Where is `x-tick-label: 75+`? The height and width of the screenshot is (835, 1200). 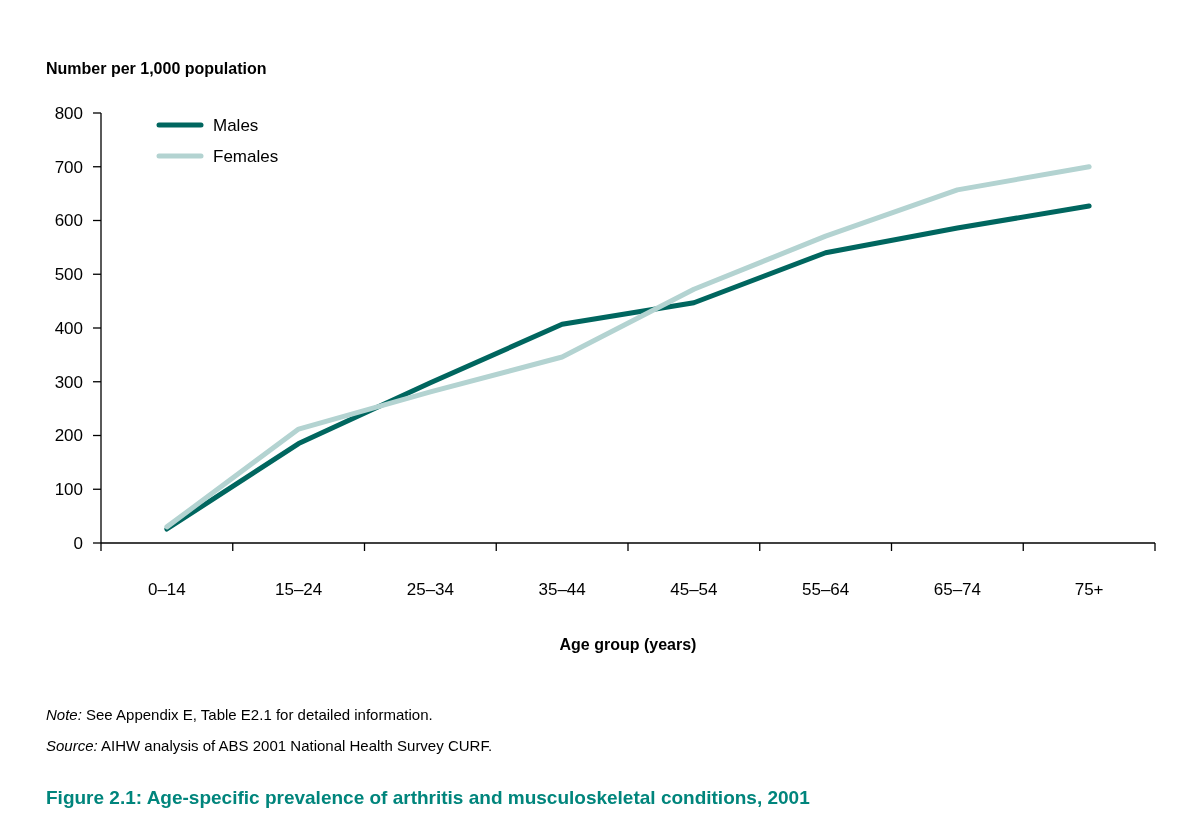 x-tick-label: 75+ is located at coordinates (1089, 589).